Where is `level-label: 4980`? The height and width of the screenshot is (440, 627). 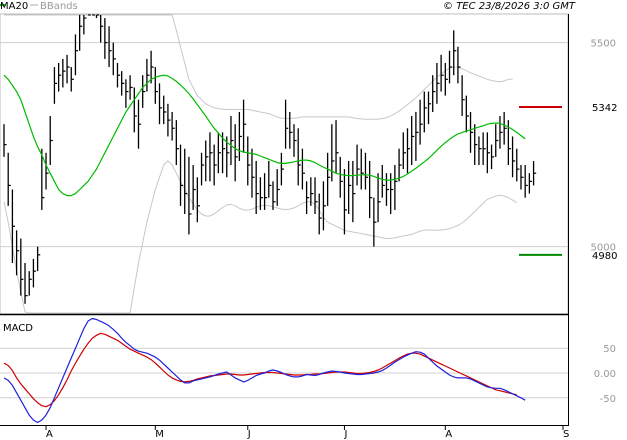
level-label: 4980 is located at coordinates (604, 256).